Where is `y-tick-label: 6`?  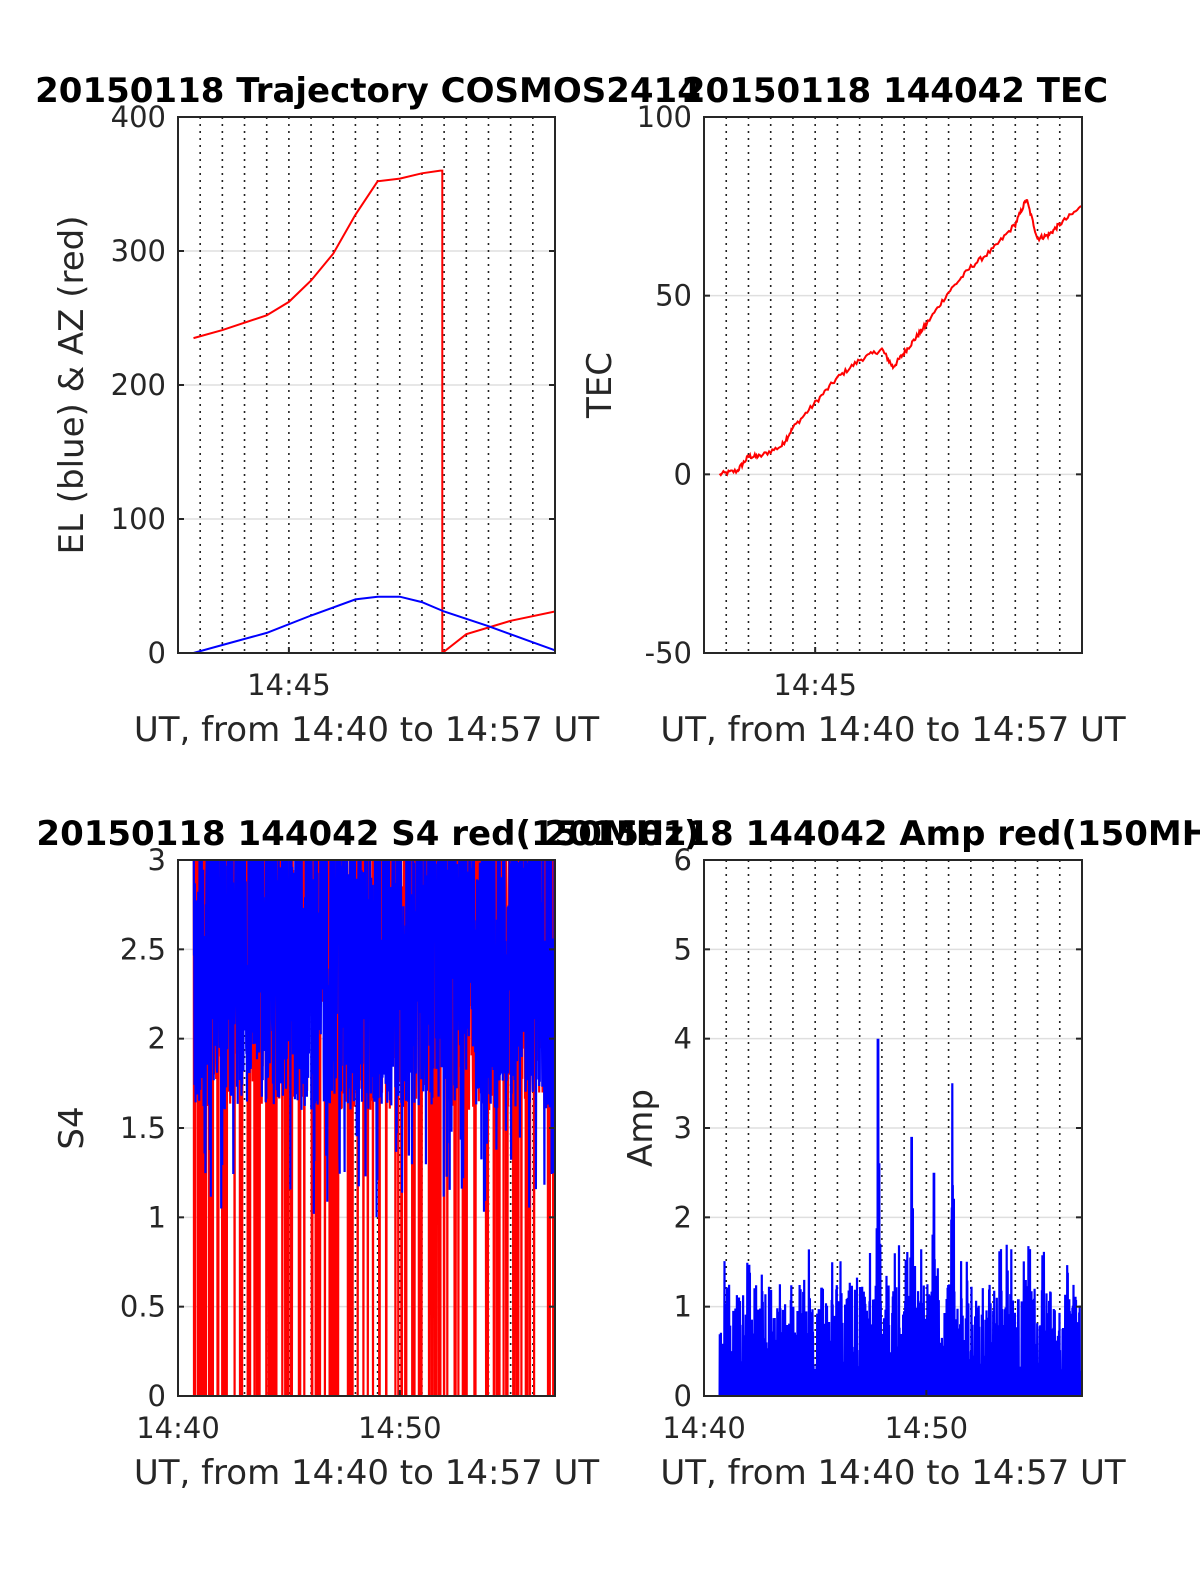 y-tick-label: 6 is located at coordinates (683, 860).